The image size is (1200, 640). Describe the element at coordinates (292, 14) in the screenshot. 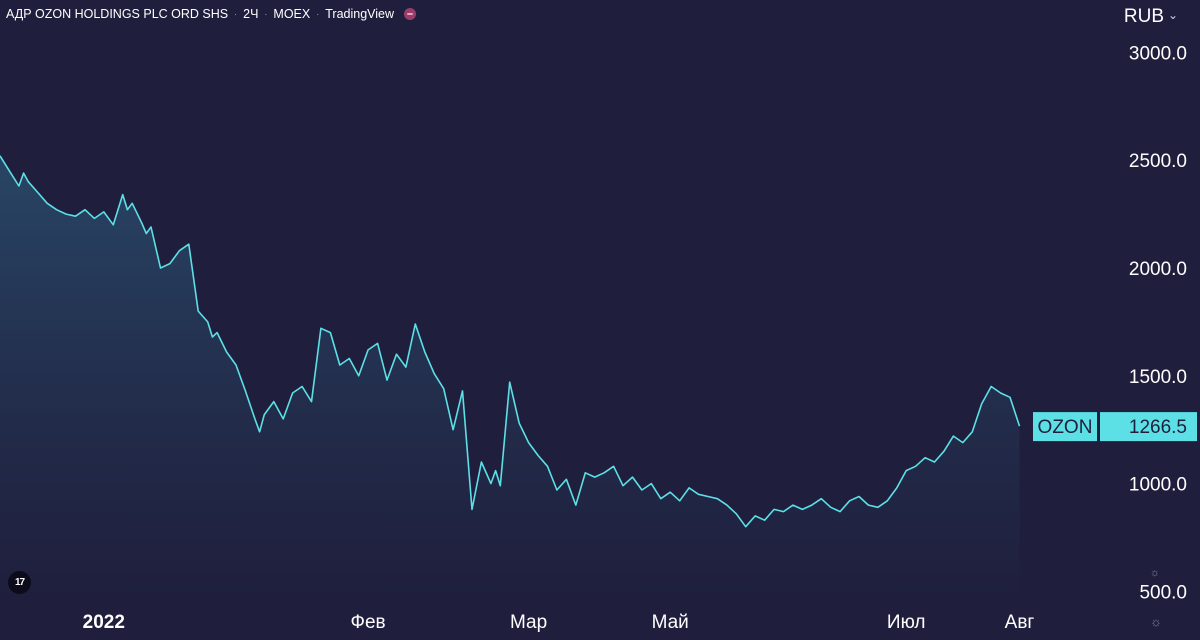

I see `exchange-label: MOEX` at that location.